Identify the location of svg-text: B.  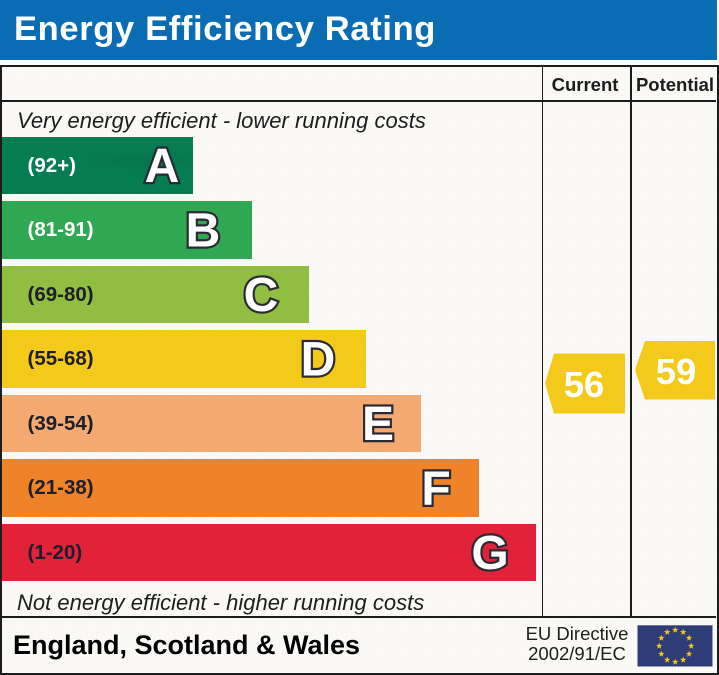
(203, 230).